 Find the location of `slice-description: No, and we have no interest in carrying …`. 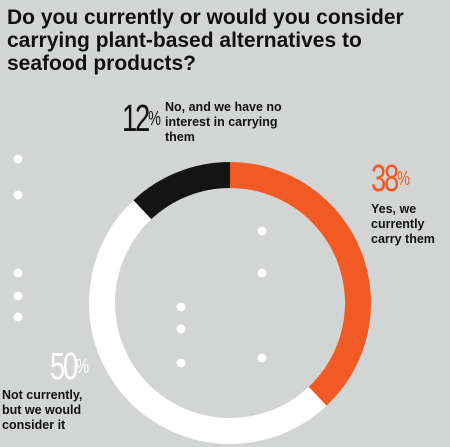

slice-description: No, and we have no interest in carrying … is located at coordinates (223, 122).